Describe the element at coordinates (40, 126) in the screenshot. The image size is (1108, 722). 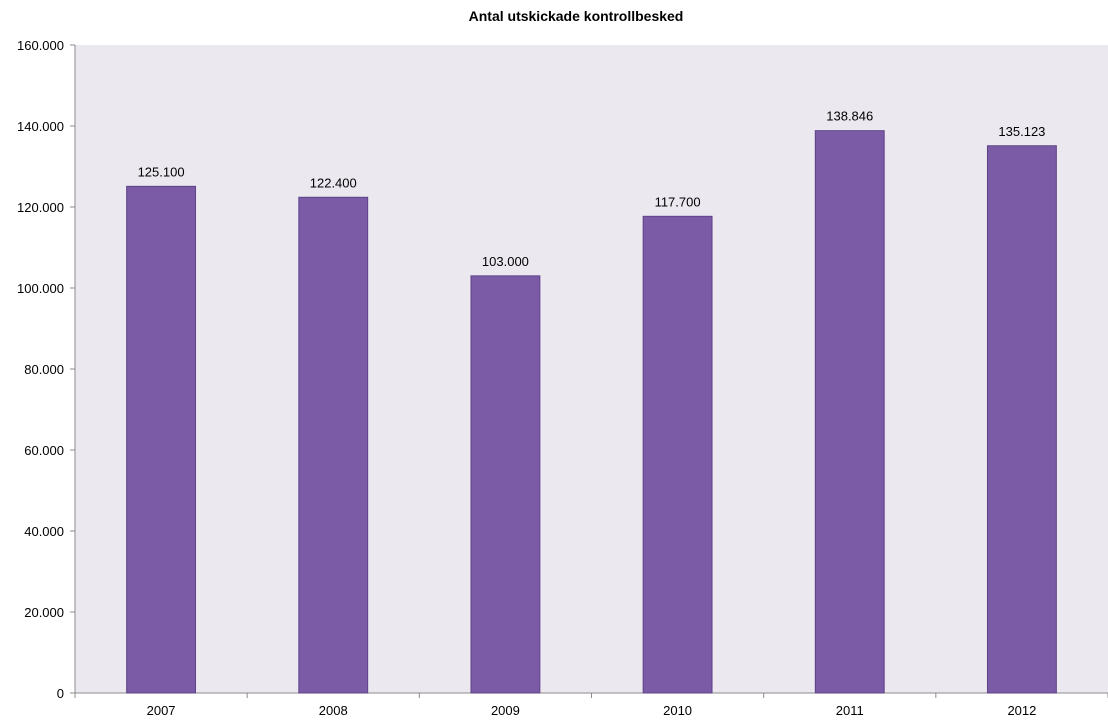
I see `y-tick-label: 140.000` at that location.